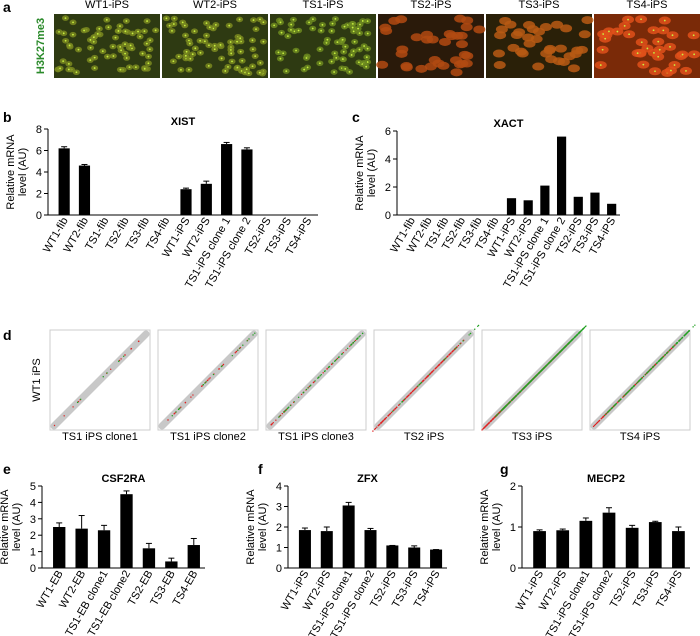 This screenshot has height=636, width=700. I want to click on y-label: H3K27me3, so click(41, 46).